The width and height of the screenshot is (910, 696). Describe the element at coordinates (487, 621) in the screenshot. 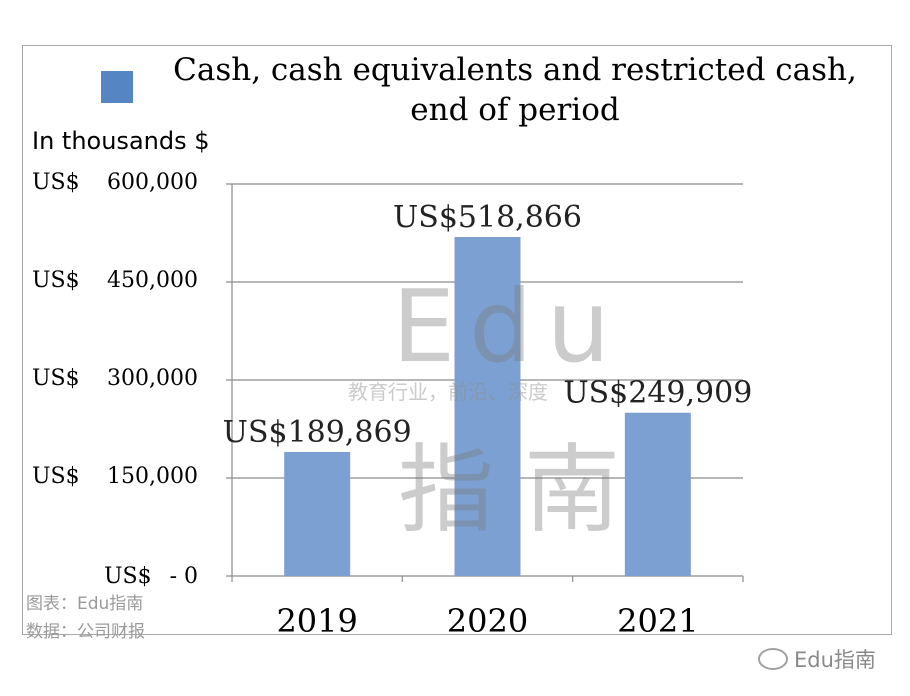

I see `category-label-2020: 2020` at that location.